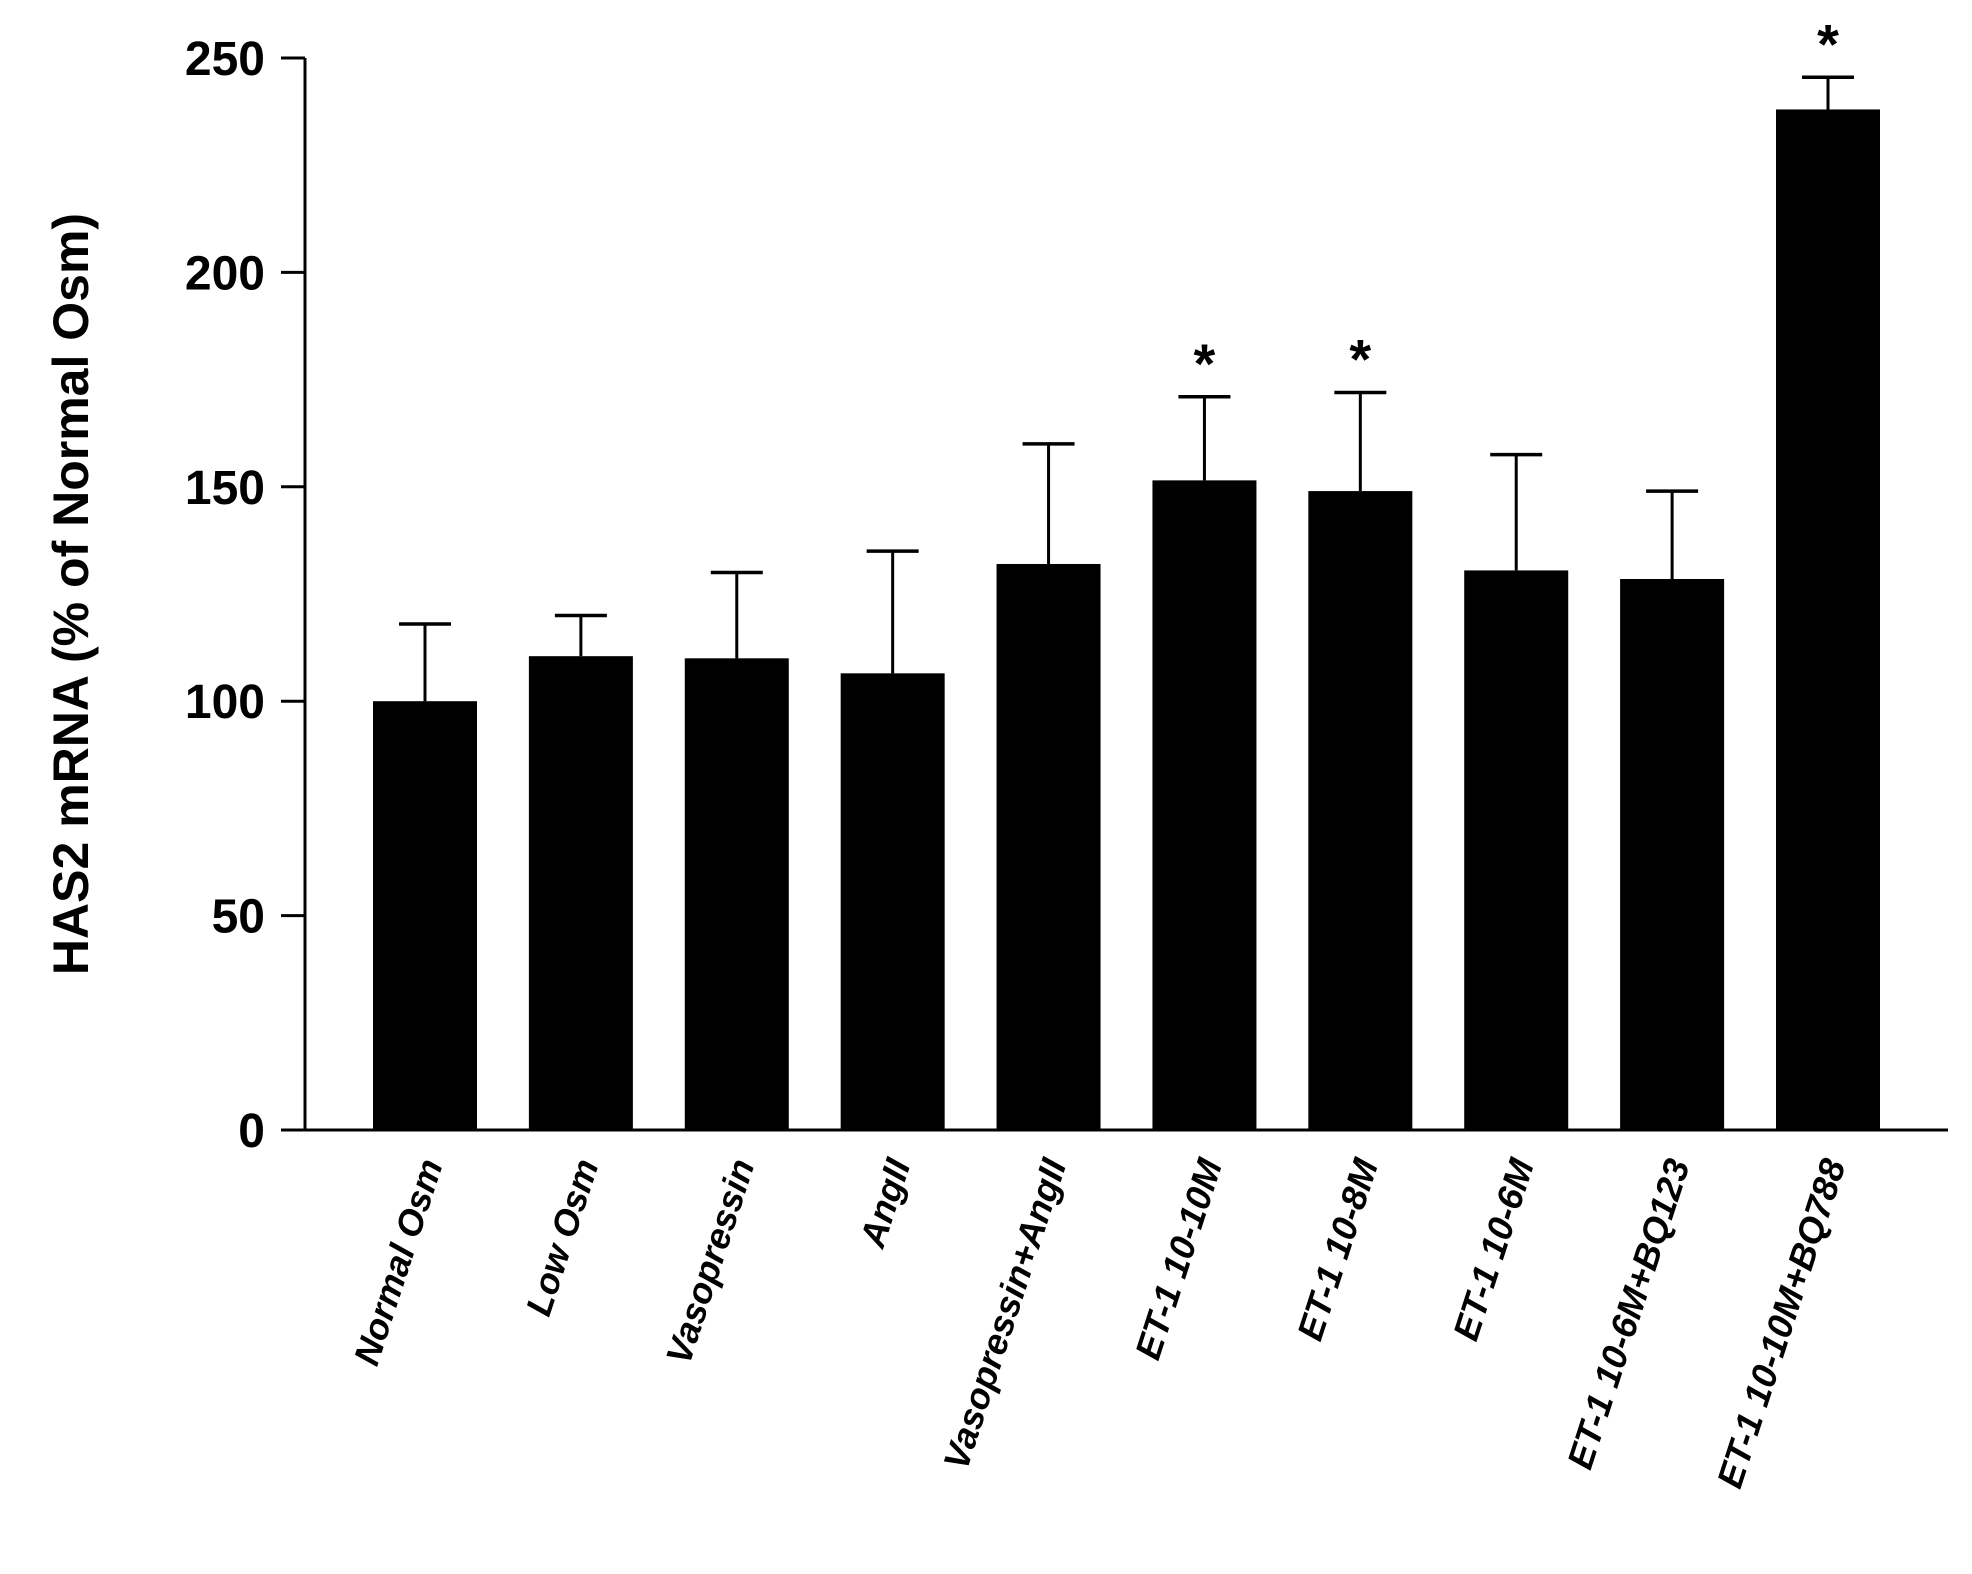 The image size is (1972, 1574). I want to click on x-tick-label: Low Osm, so click(561, 1237).